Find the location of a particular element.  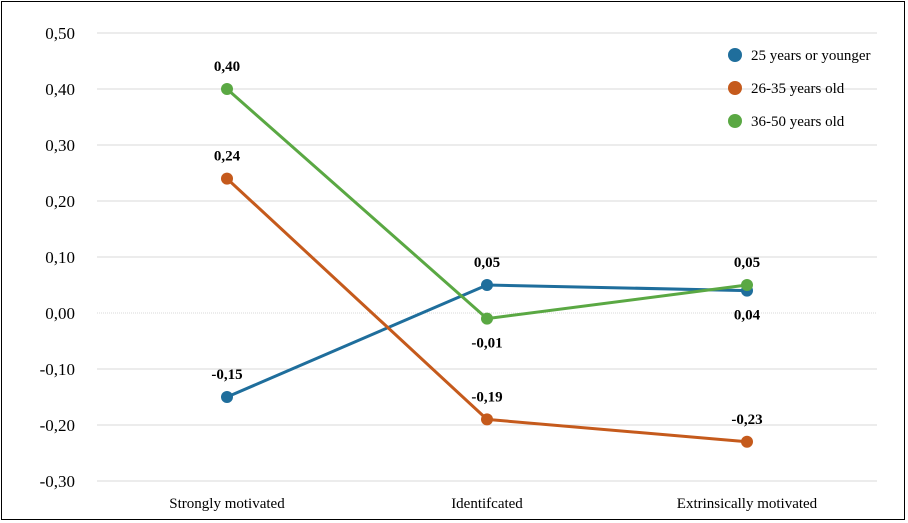

data-label: 0,24 is located at coordinates (227, 157).